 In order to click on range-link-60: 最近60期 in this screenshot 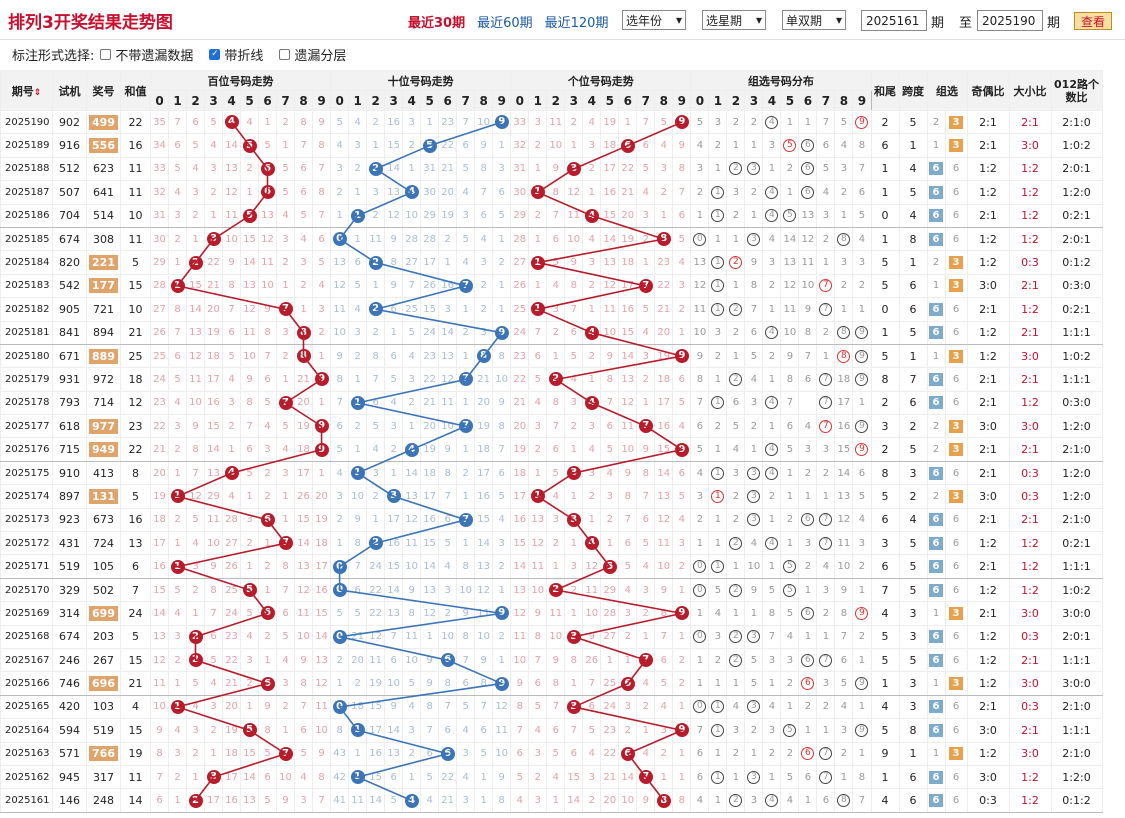, I will do `click(505, 23)`.